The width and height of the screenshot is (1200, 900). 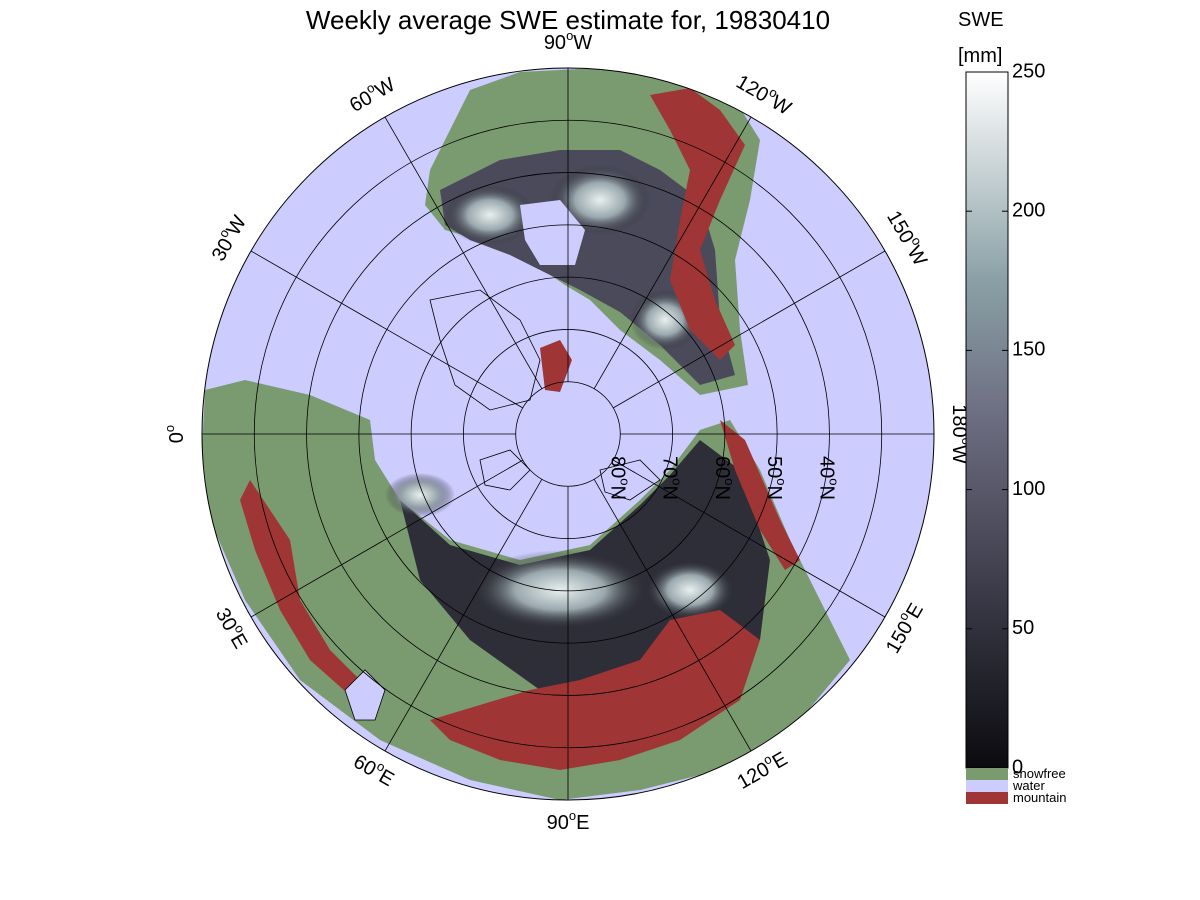 What do you see at coordinates (987, 420) in the screenshot?
I see `colorbar-gradient` at bounding box center [987, 420].